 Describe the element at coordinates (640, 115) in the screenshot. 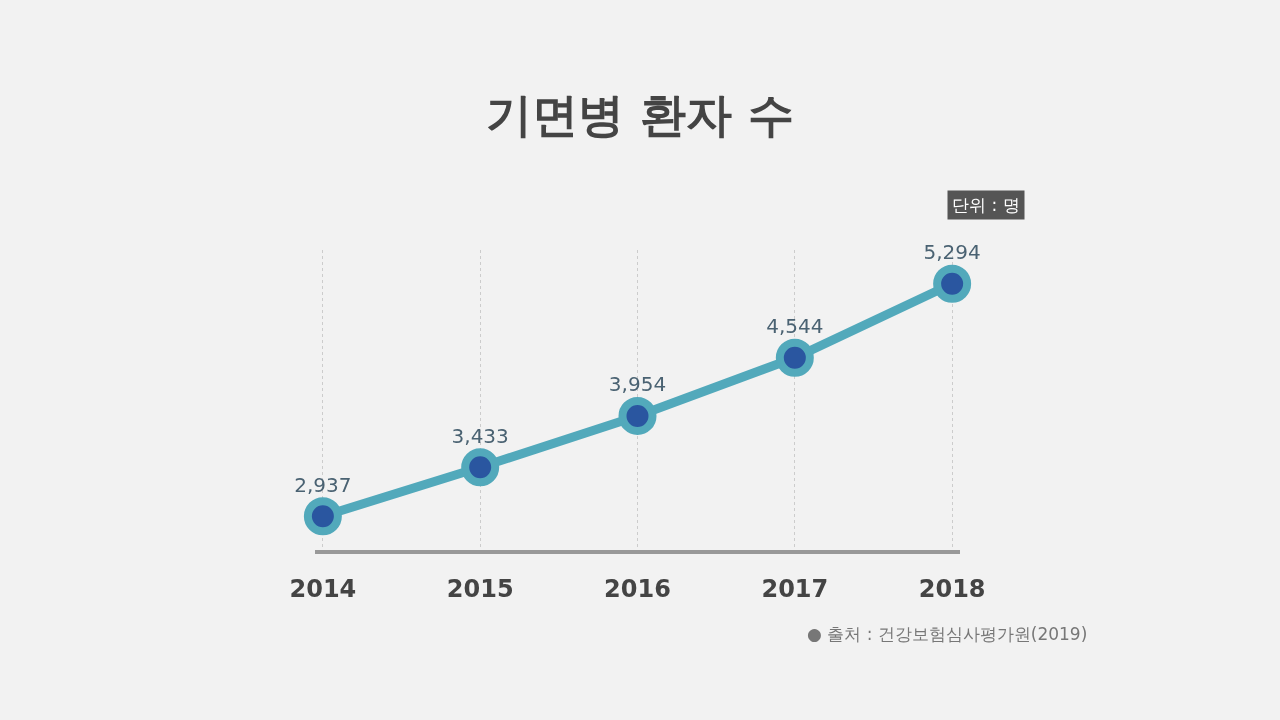

I see `chart-title: 기면병 환자 수` at that location.